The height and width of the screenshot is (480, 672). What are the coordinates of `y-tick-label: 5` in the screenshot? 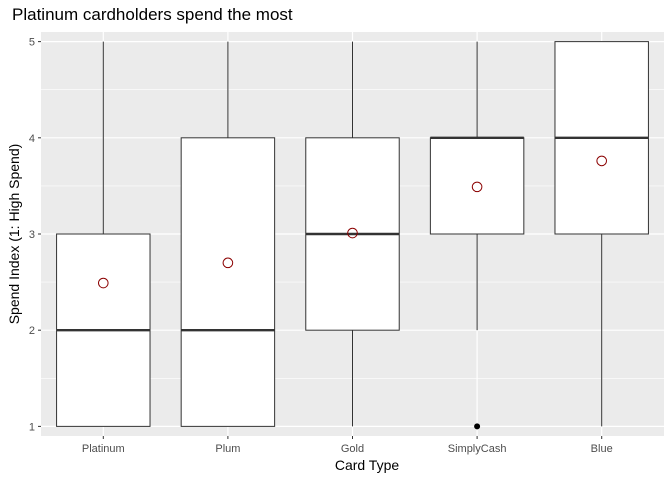 It's located at (32, 43).